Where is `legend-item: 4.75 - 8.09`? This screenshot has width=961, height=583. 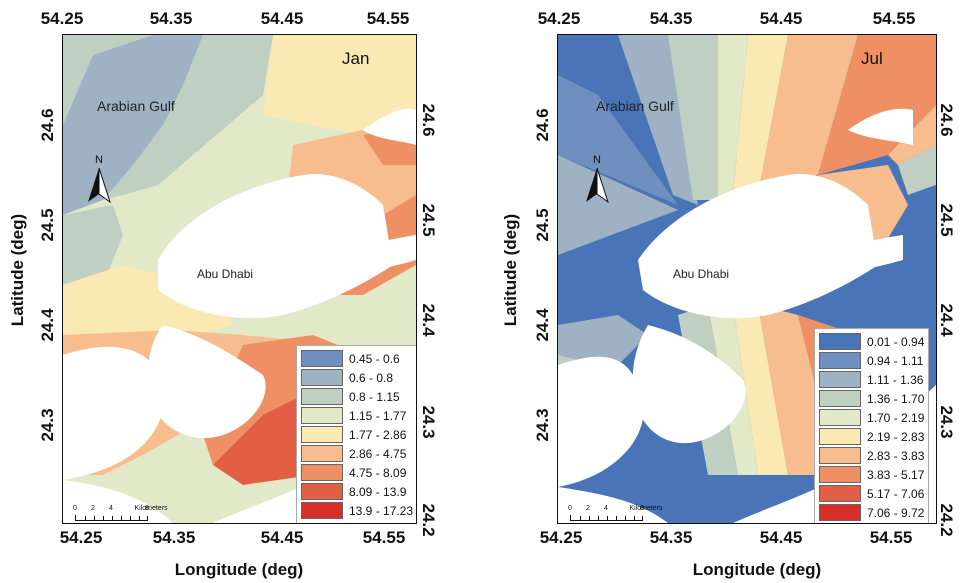 legend-item: 4.75 - 8.09 is located at coordinates (357, 472).